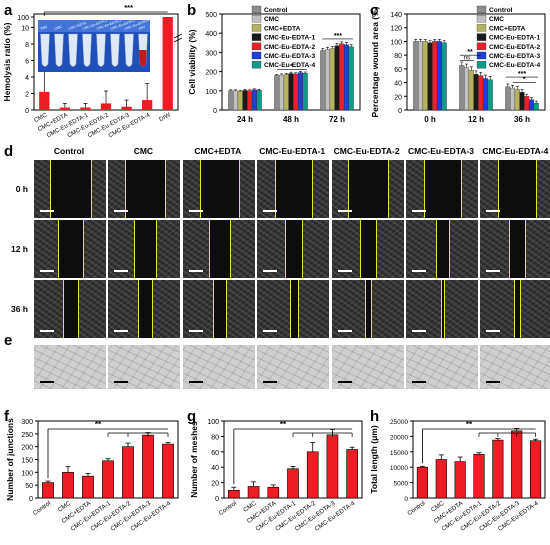 The width and height of the screenshot is (550, 545). I want to click on significance-label: ***, so click(128, 7).